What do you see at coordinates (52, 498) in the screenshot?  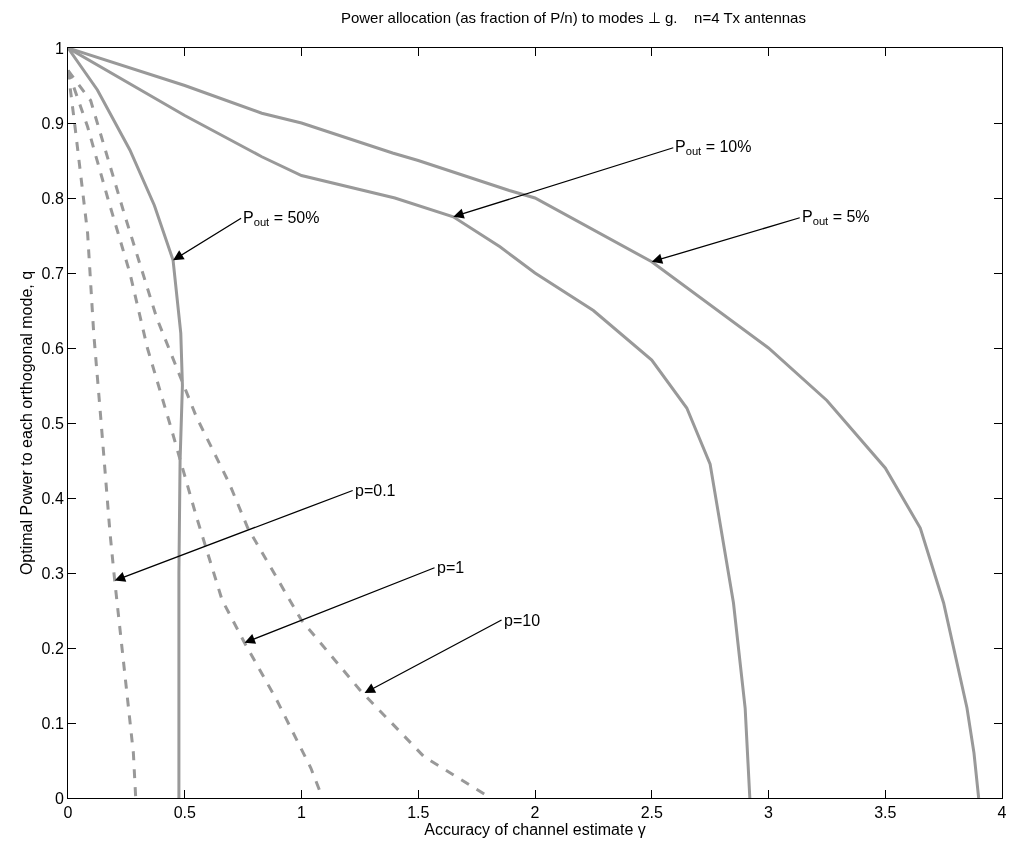 I see `y-tick-label: 0.4` at bounding box center [52, 498].